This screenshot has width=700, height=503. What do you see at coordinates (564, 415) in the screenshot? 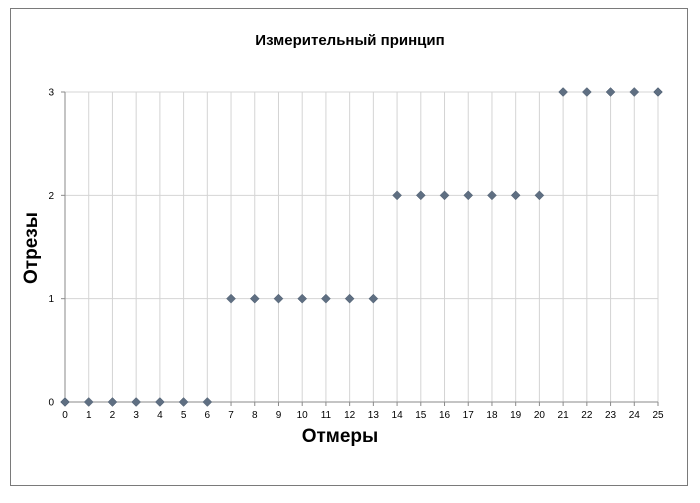
I see `x-tick-label: 21` at bounding box center [564, 415].